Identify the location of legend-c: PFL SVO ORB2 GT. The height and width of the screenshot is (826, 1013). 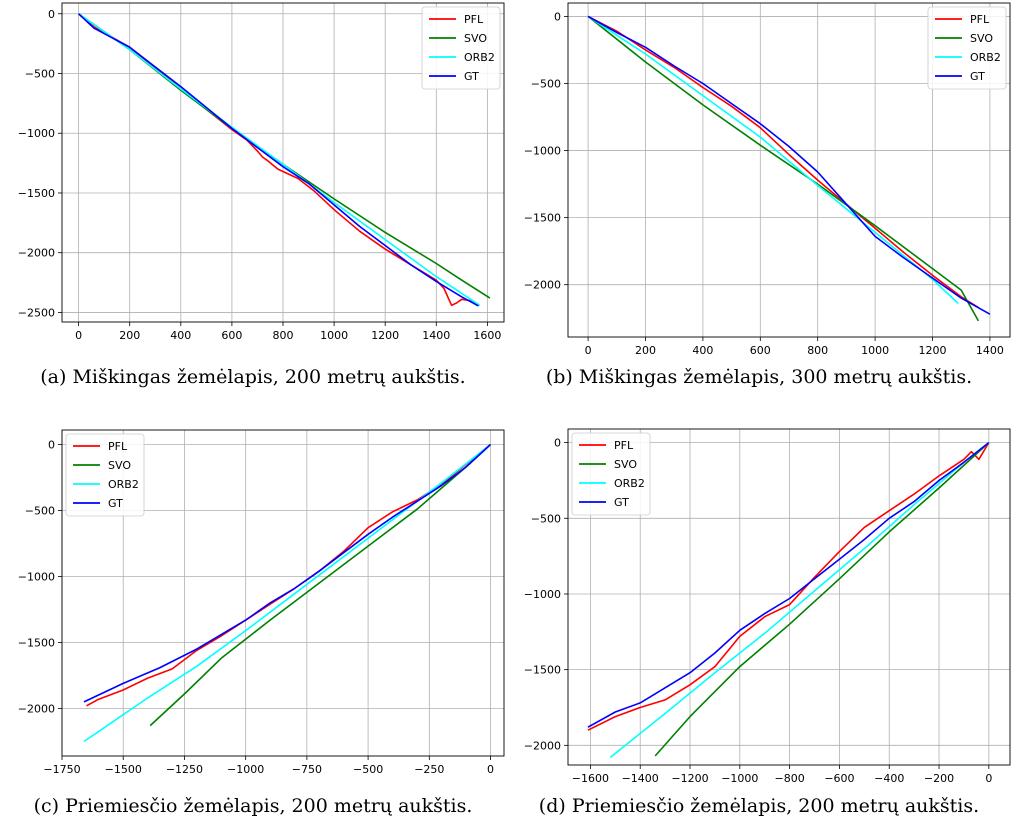
(105, 475).